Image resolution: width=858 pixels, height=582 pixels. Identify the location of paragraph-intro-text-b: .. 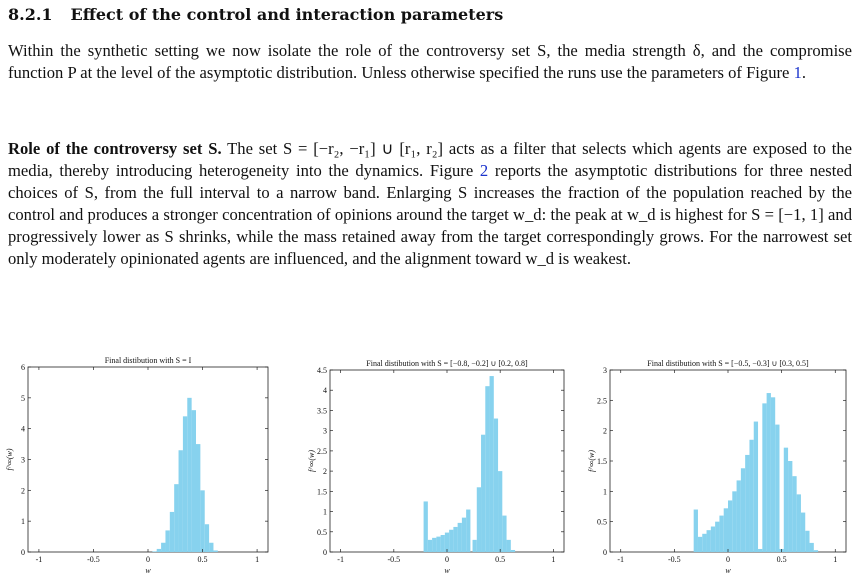
(804, 72).